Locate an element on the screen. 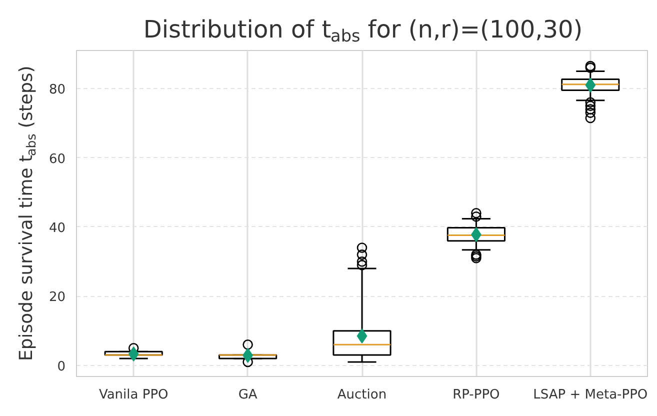 The image size is (657, 416). y-tick-label: 40 is located at coordinates (57, 228).